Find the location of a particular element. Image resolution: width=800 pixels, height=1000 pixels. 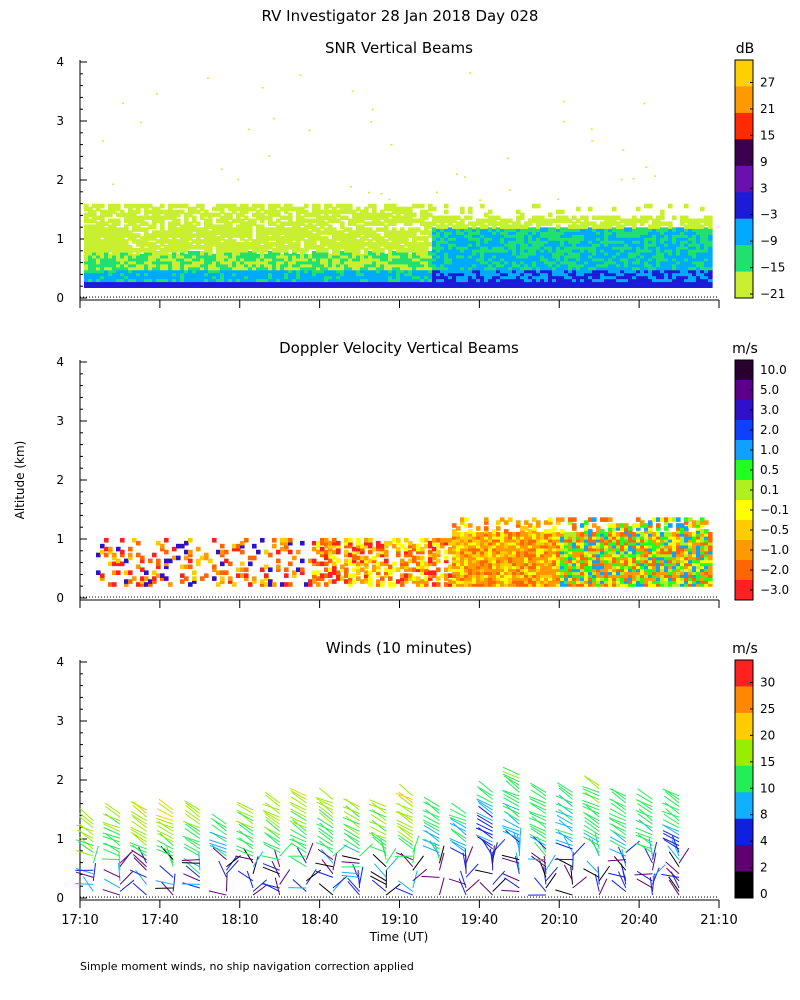

snr-panel-title: SNR Vertical Beams is located at coordinates (399, 48).